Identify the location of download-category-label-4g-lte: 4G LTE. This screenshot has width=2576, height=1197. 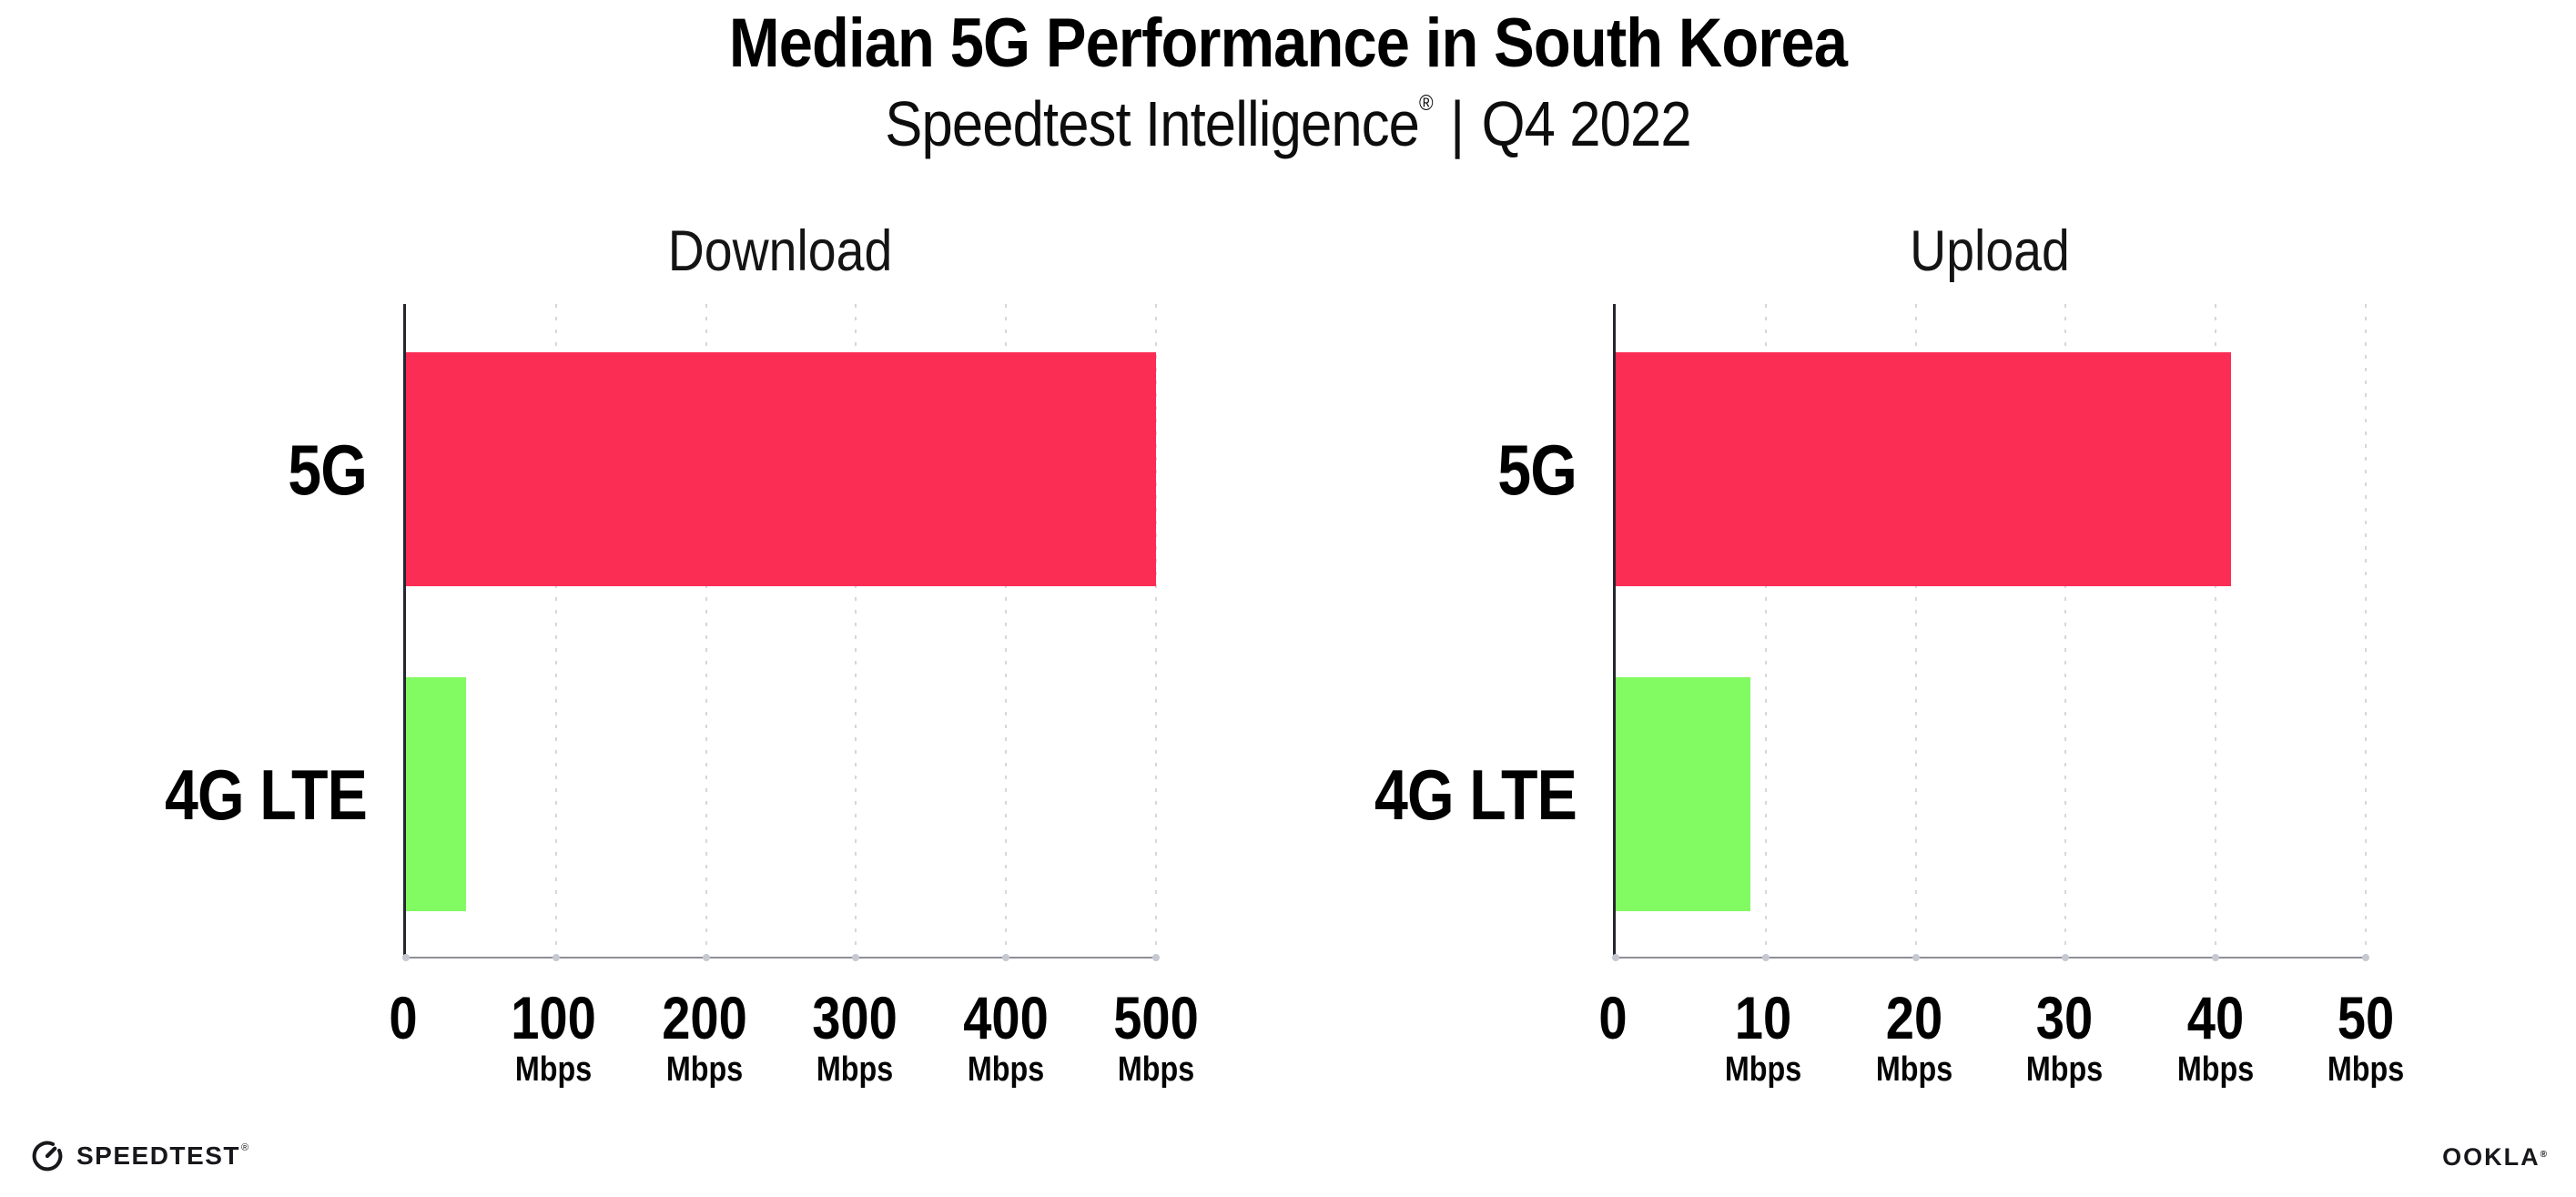
(266, 795).